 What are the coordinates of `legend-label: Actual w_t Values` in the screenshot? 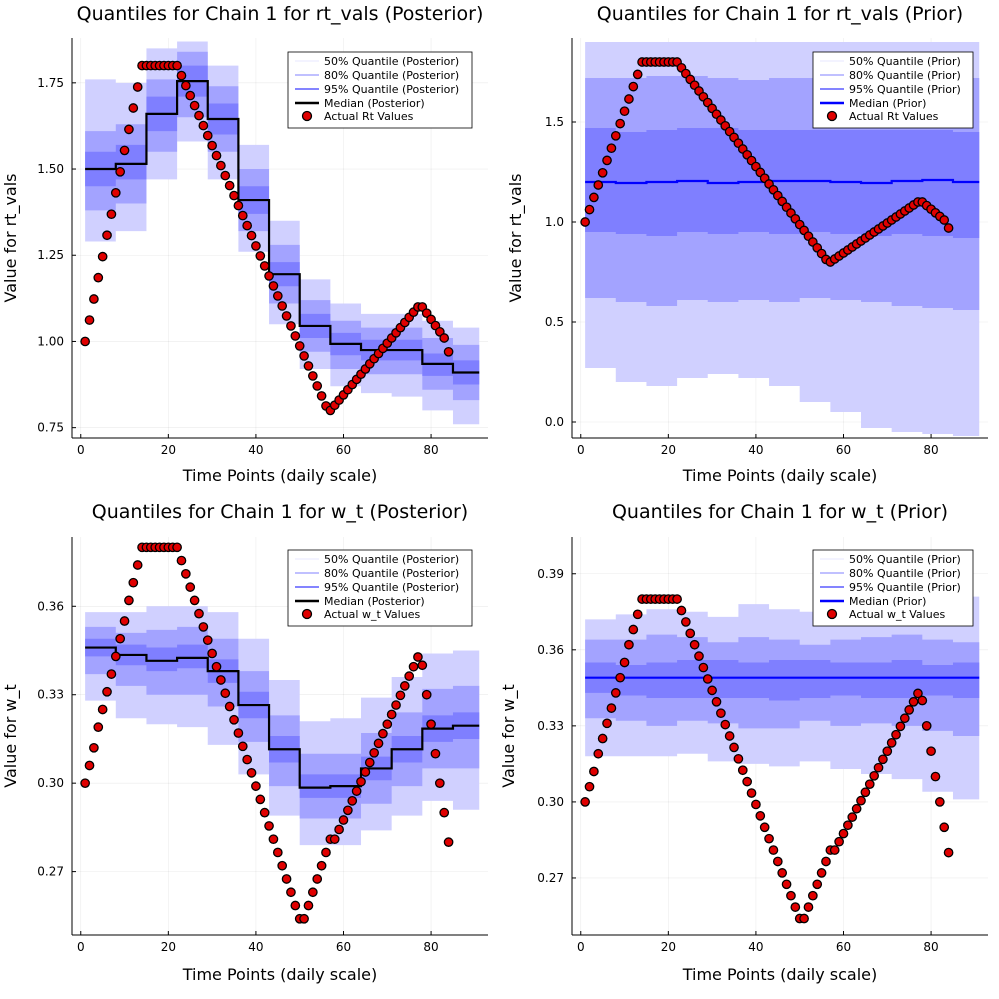 It's located at (372, 614).